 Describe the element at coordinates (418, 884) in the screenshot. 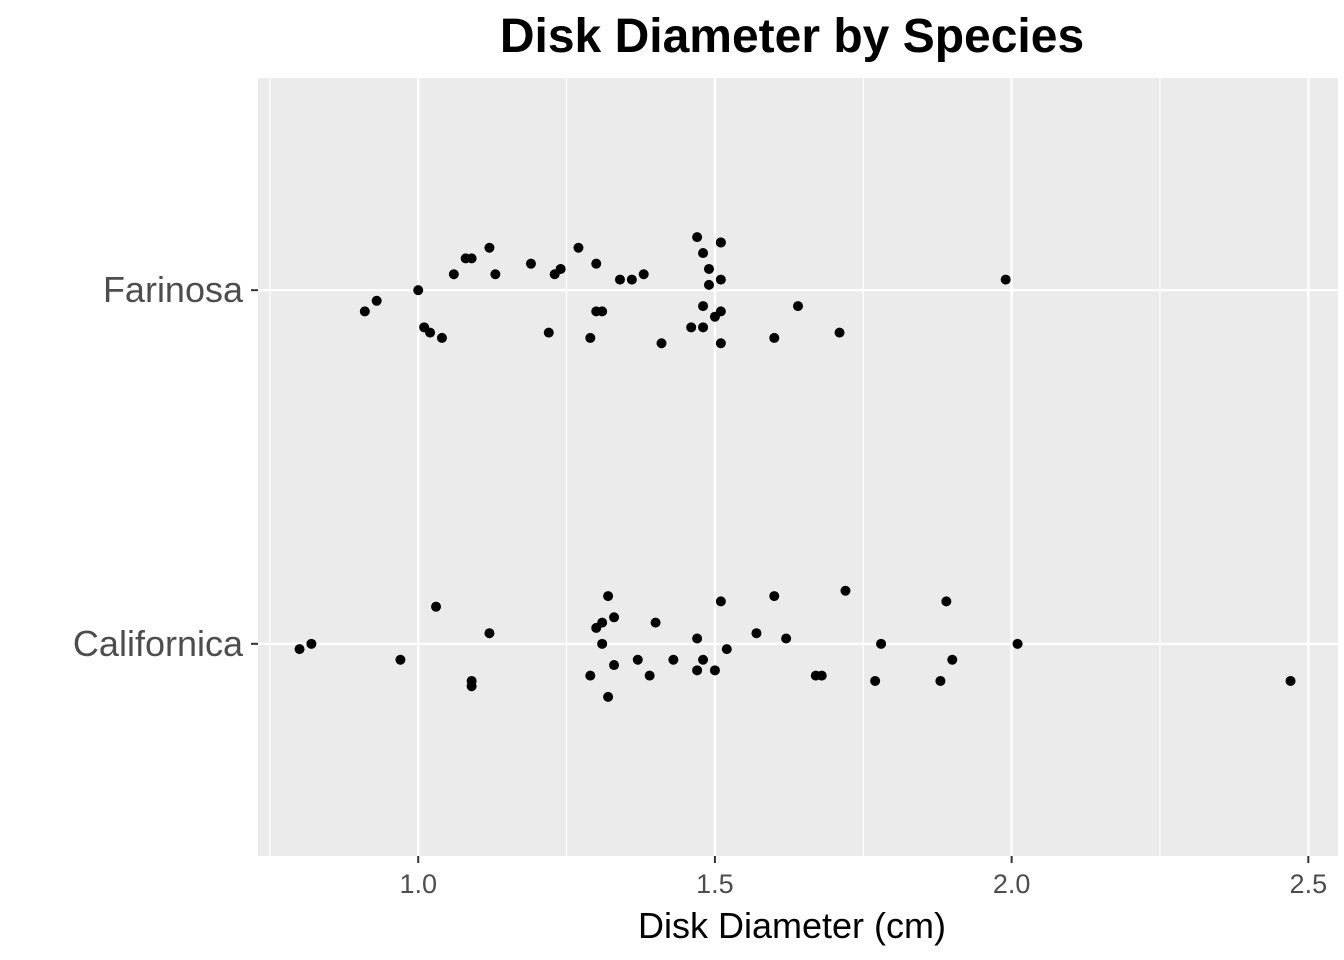

I see `x-tick-label: 1.0` at that location.